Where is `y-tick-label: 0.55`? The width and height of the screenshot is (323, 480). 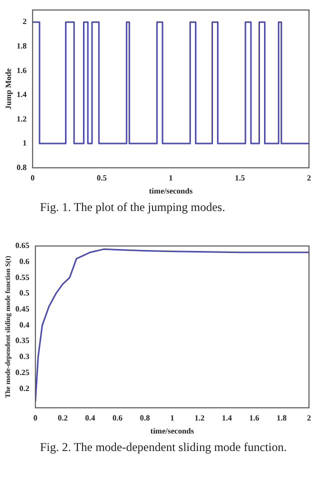 y-tick-label: 0.55 is located at coordinates (22, 277).